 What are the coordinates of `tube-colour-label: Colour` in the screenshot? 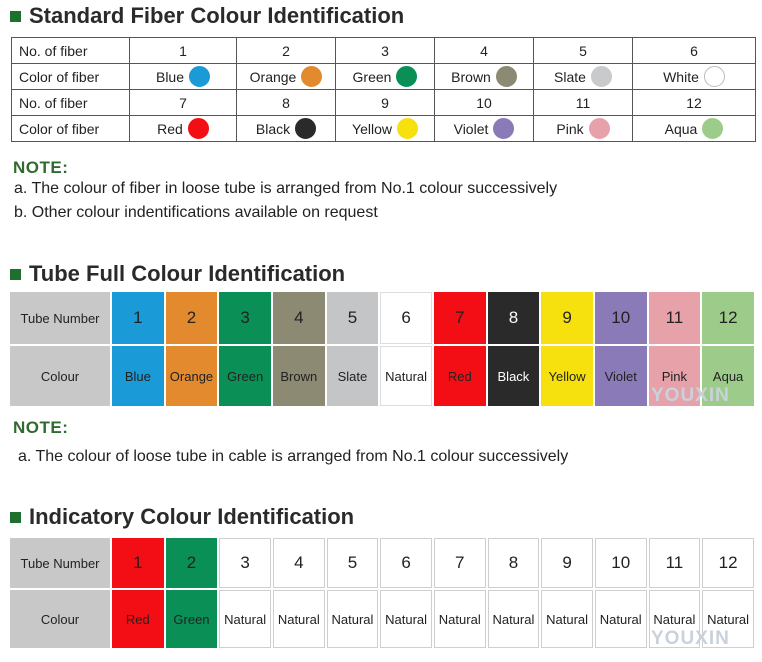 It's located at (60, 376).